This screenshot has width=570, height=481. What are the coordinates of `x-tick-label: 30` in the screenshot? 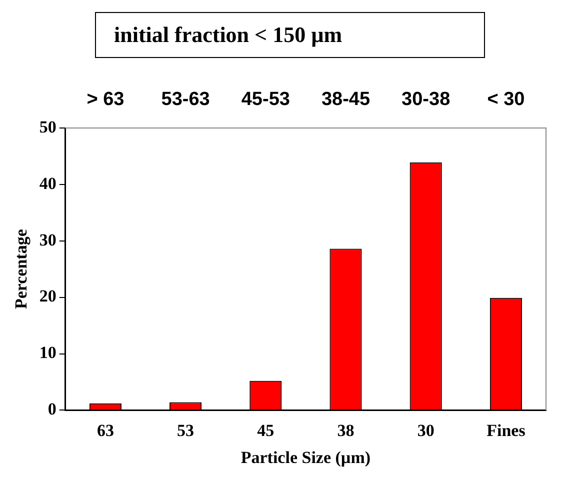 It's located at (425, 430).